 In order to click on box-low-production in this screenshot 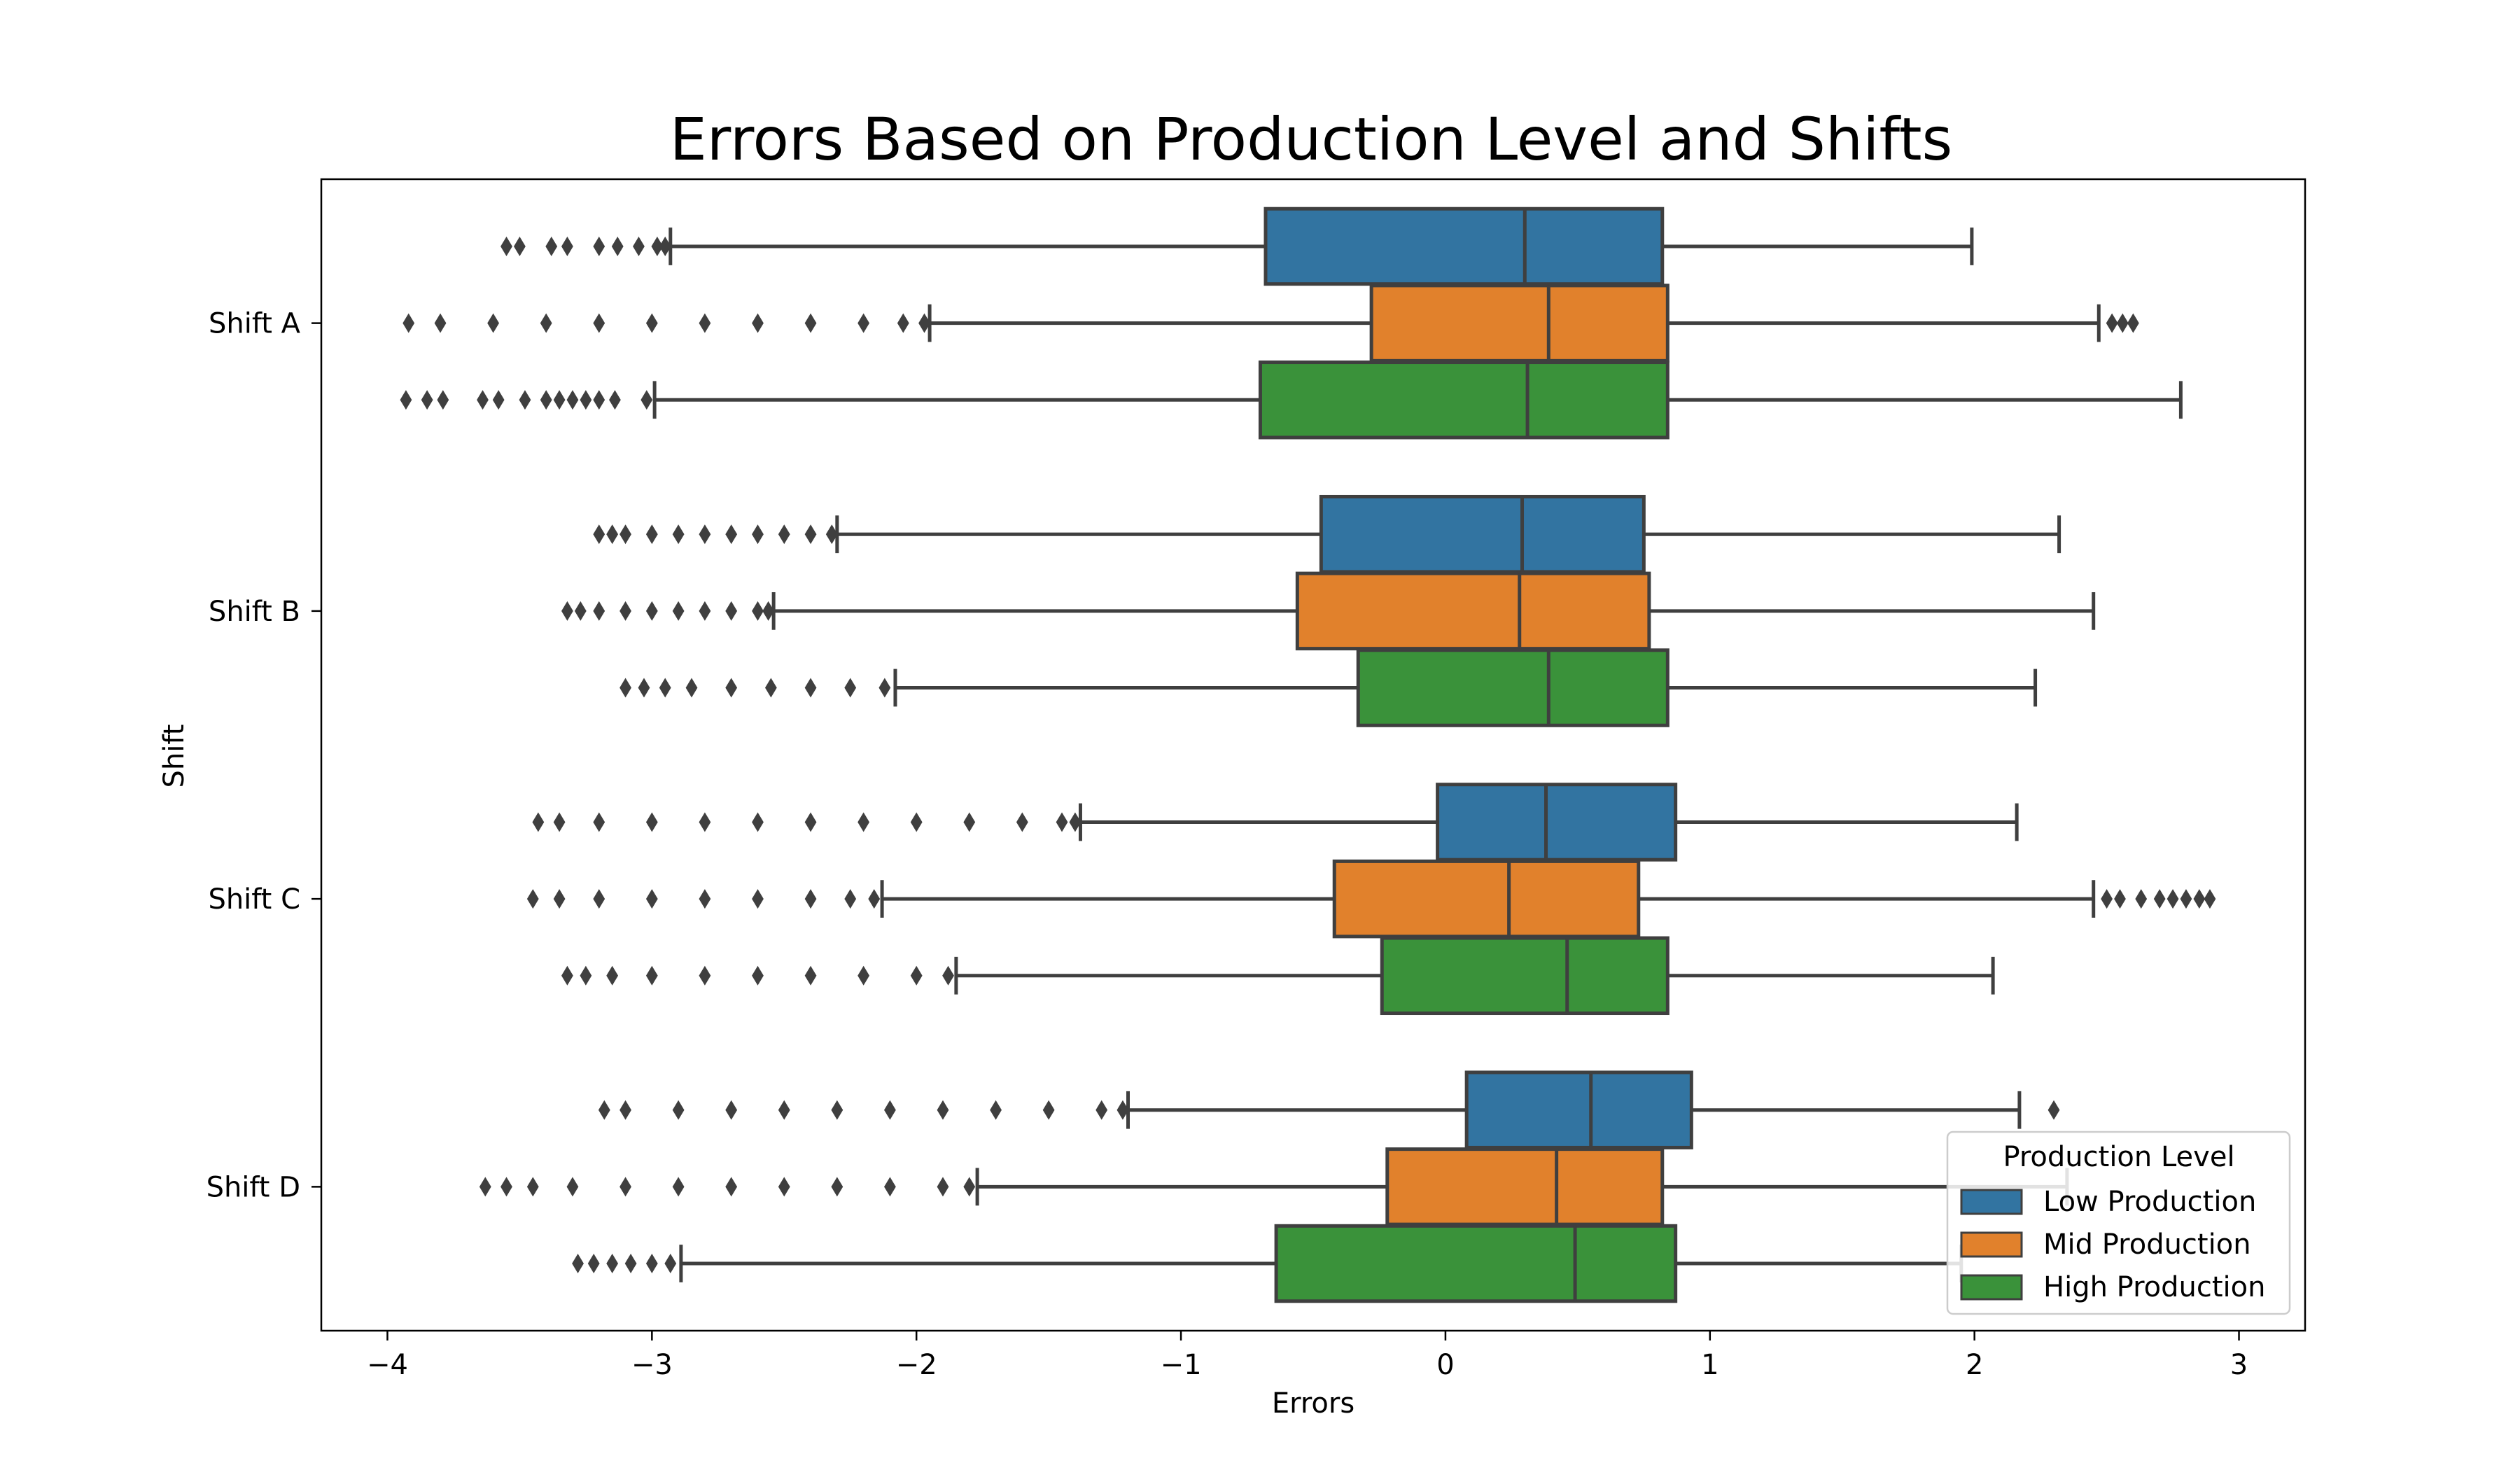, I will do `click(1557, 822)`.